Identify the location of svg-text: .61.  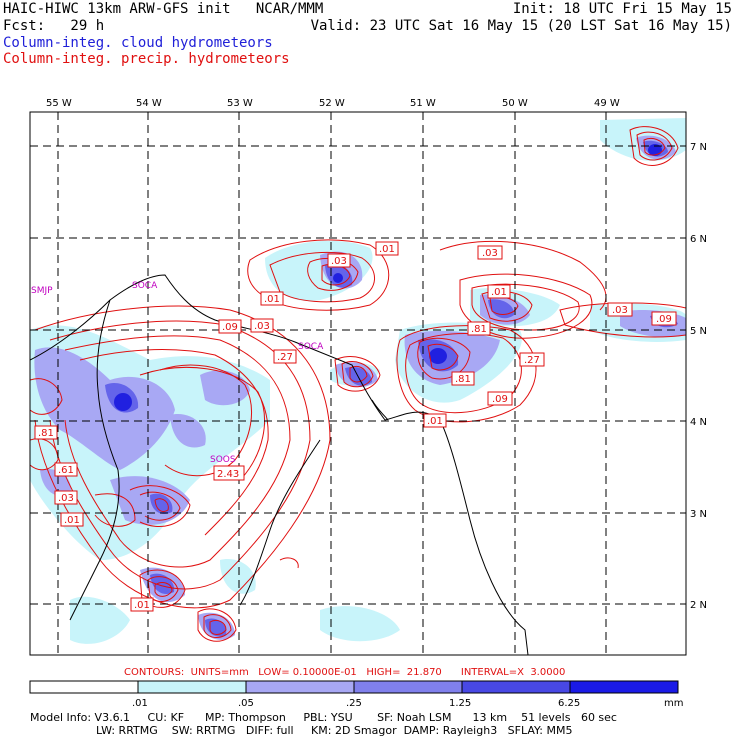
(66, 470).